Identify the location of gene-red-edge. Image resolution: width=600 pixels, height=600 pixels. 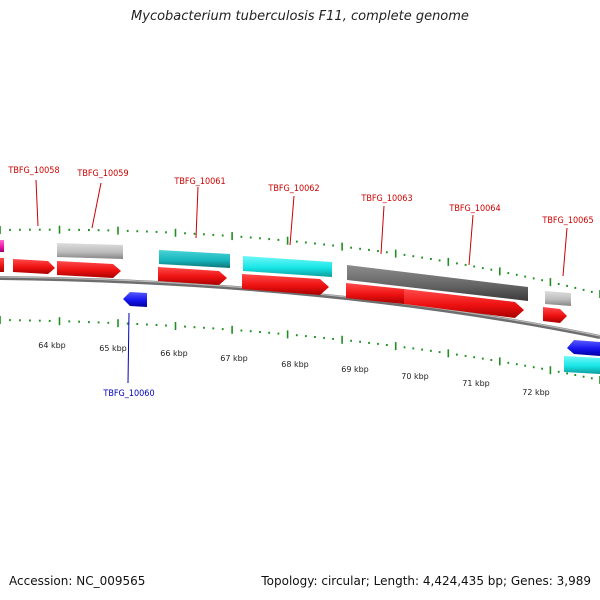
(2, 265).